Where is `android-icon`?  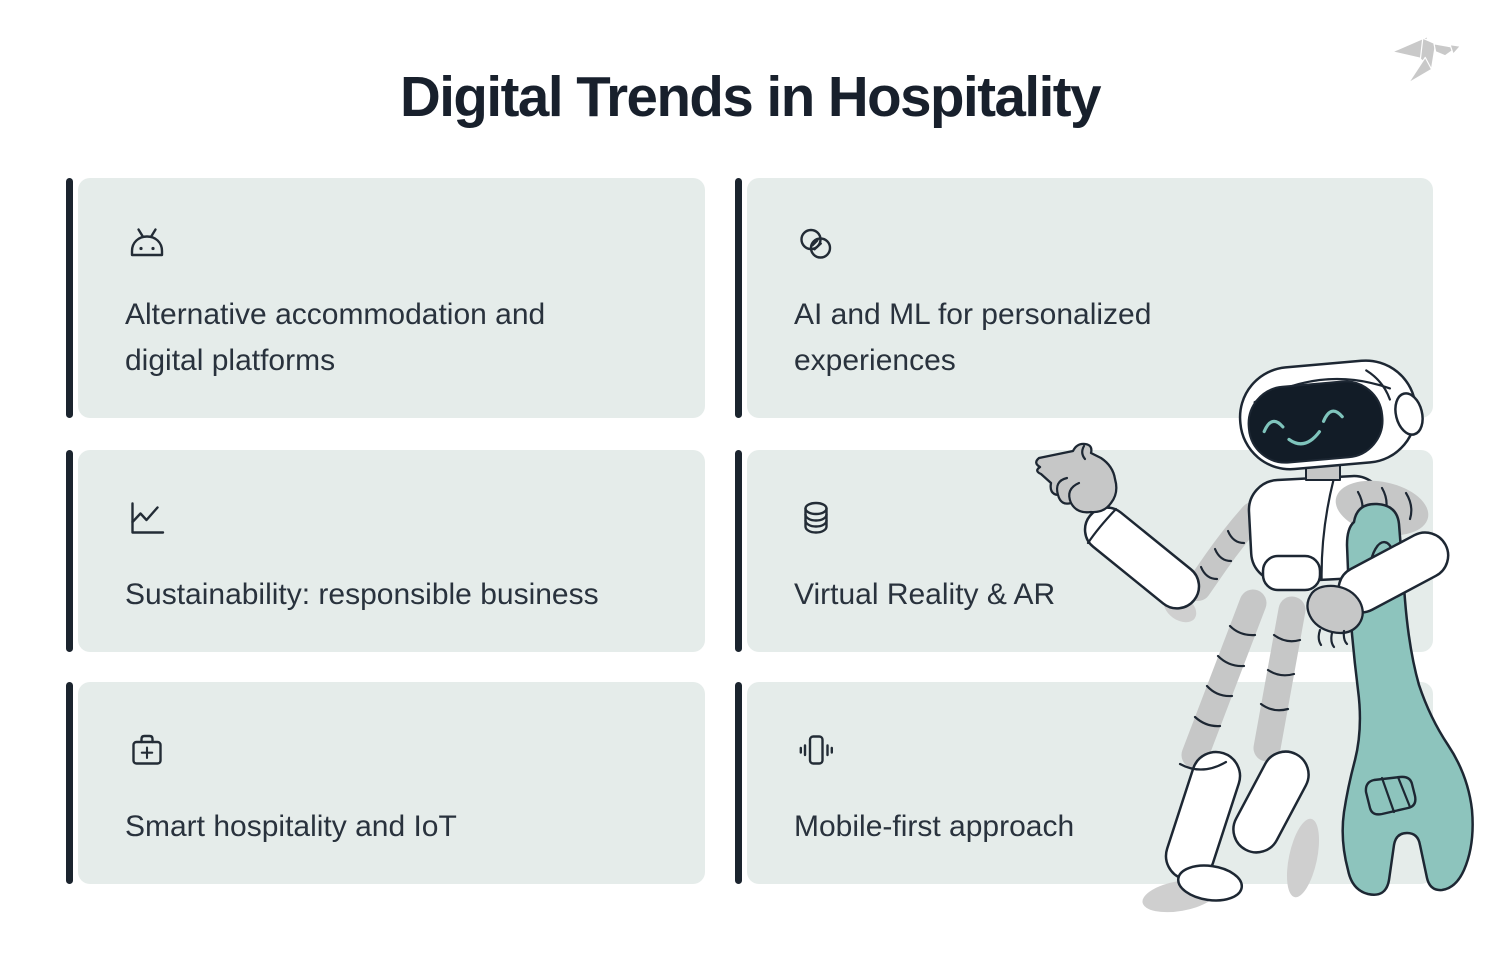
android-icon is located at coordinates (147, 246).